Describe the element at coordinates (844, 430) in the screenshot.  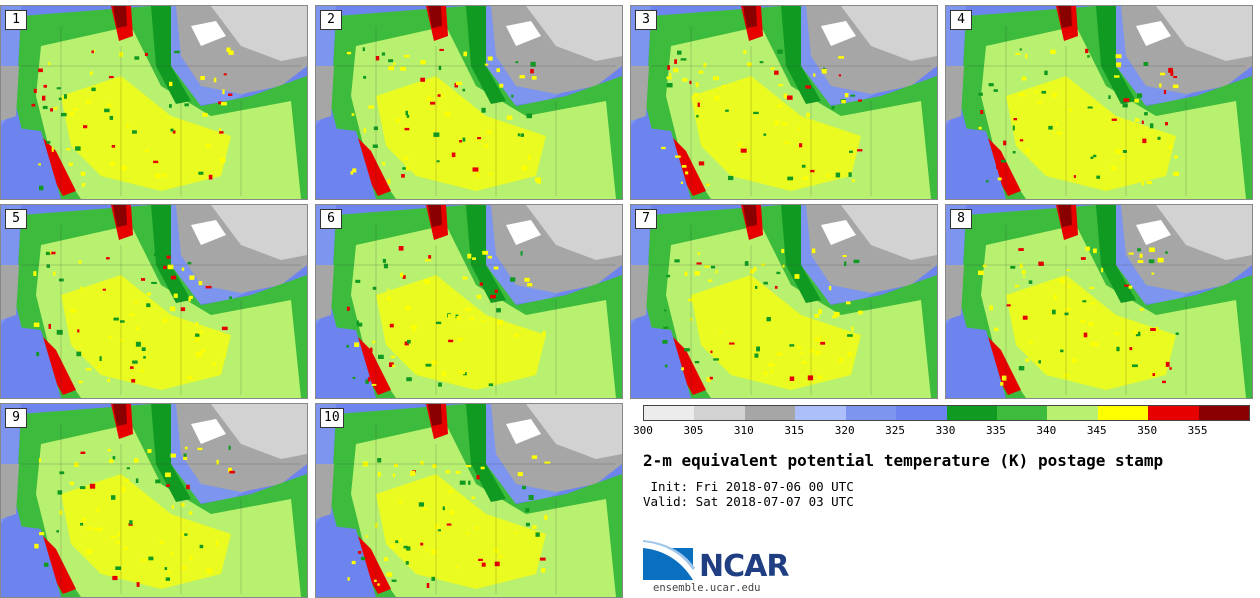
I see `legend-tick: 320` at that location.